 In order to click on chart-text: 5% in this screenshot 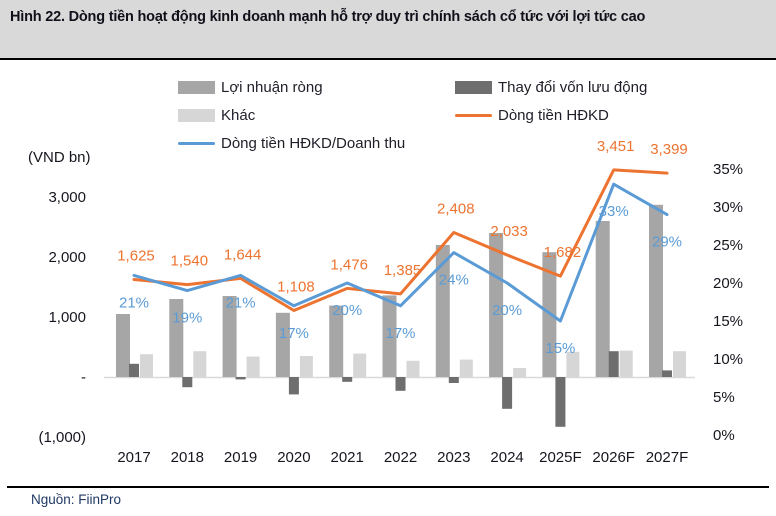, I will do `click(724, 397)`.